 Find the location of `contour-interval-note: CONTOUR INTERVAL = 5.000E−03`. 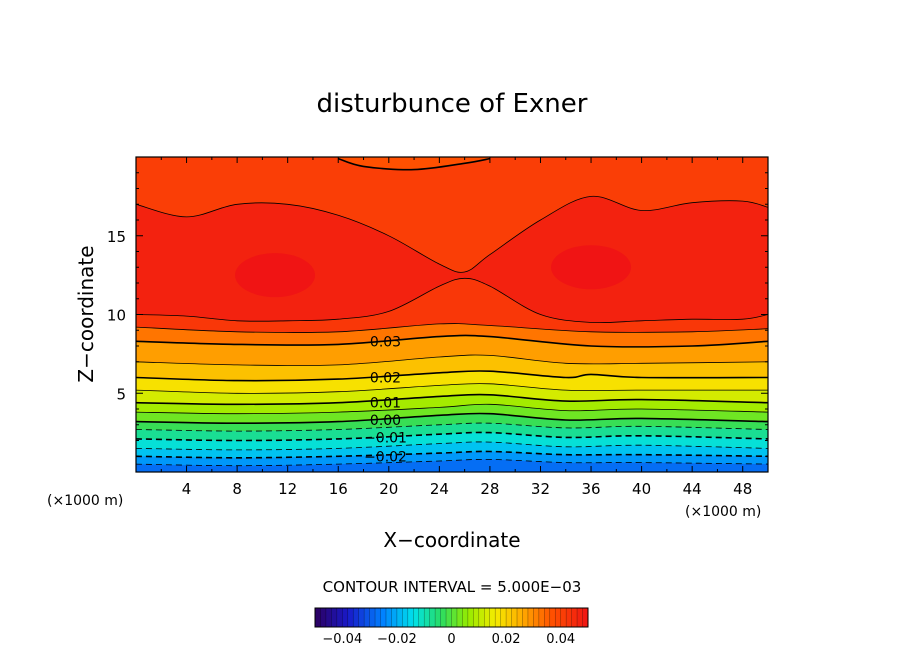

contour-interval-note: CONTOUR INTERVAL = 5.000E−03 is located at coordinates (452, 587).